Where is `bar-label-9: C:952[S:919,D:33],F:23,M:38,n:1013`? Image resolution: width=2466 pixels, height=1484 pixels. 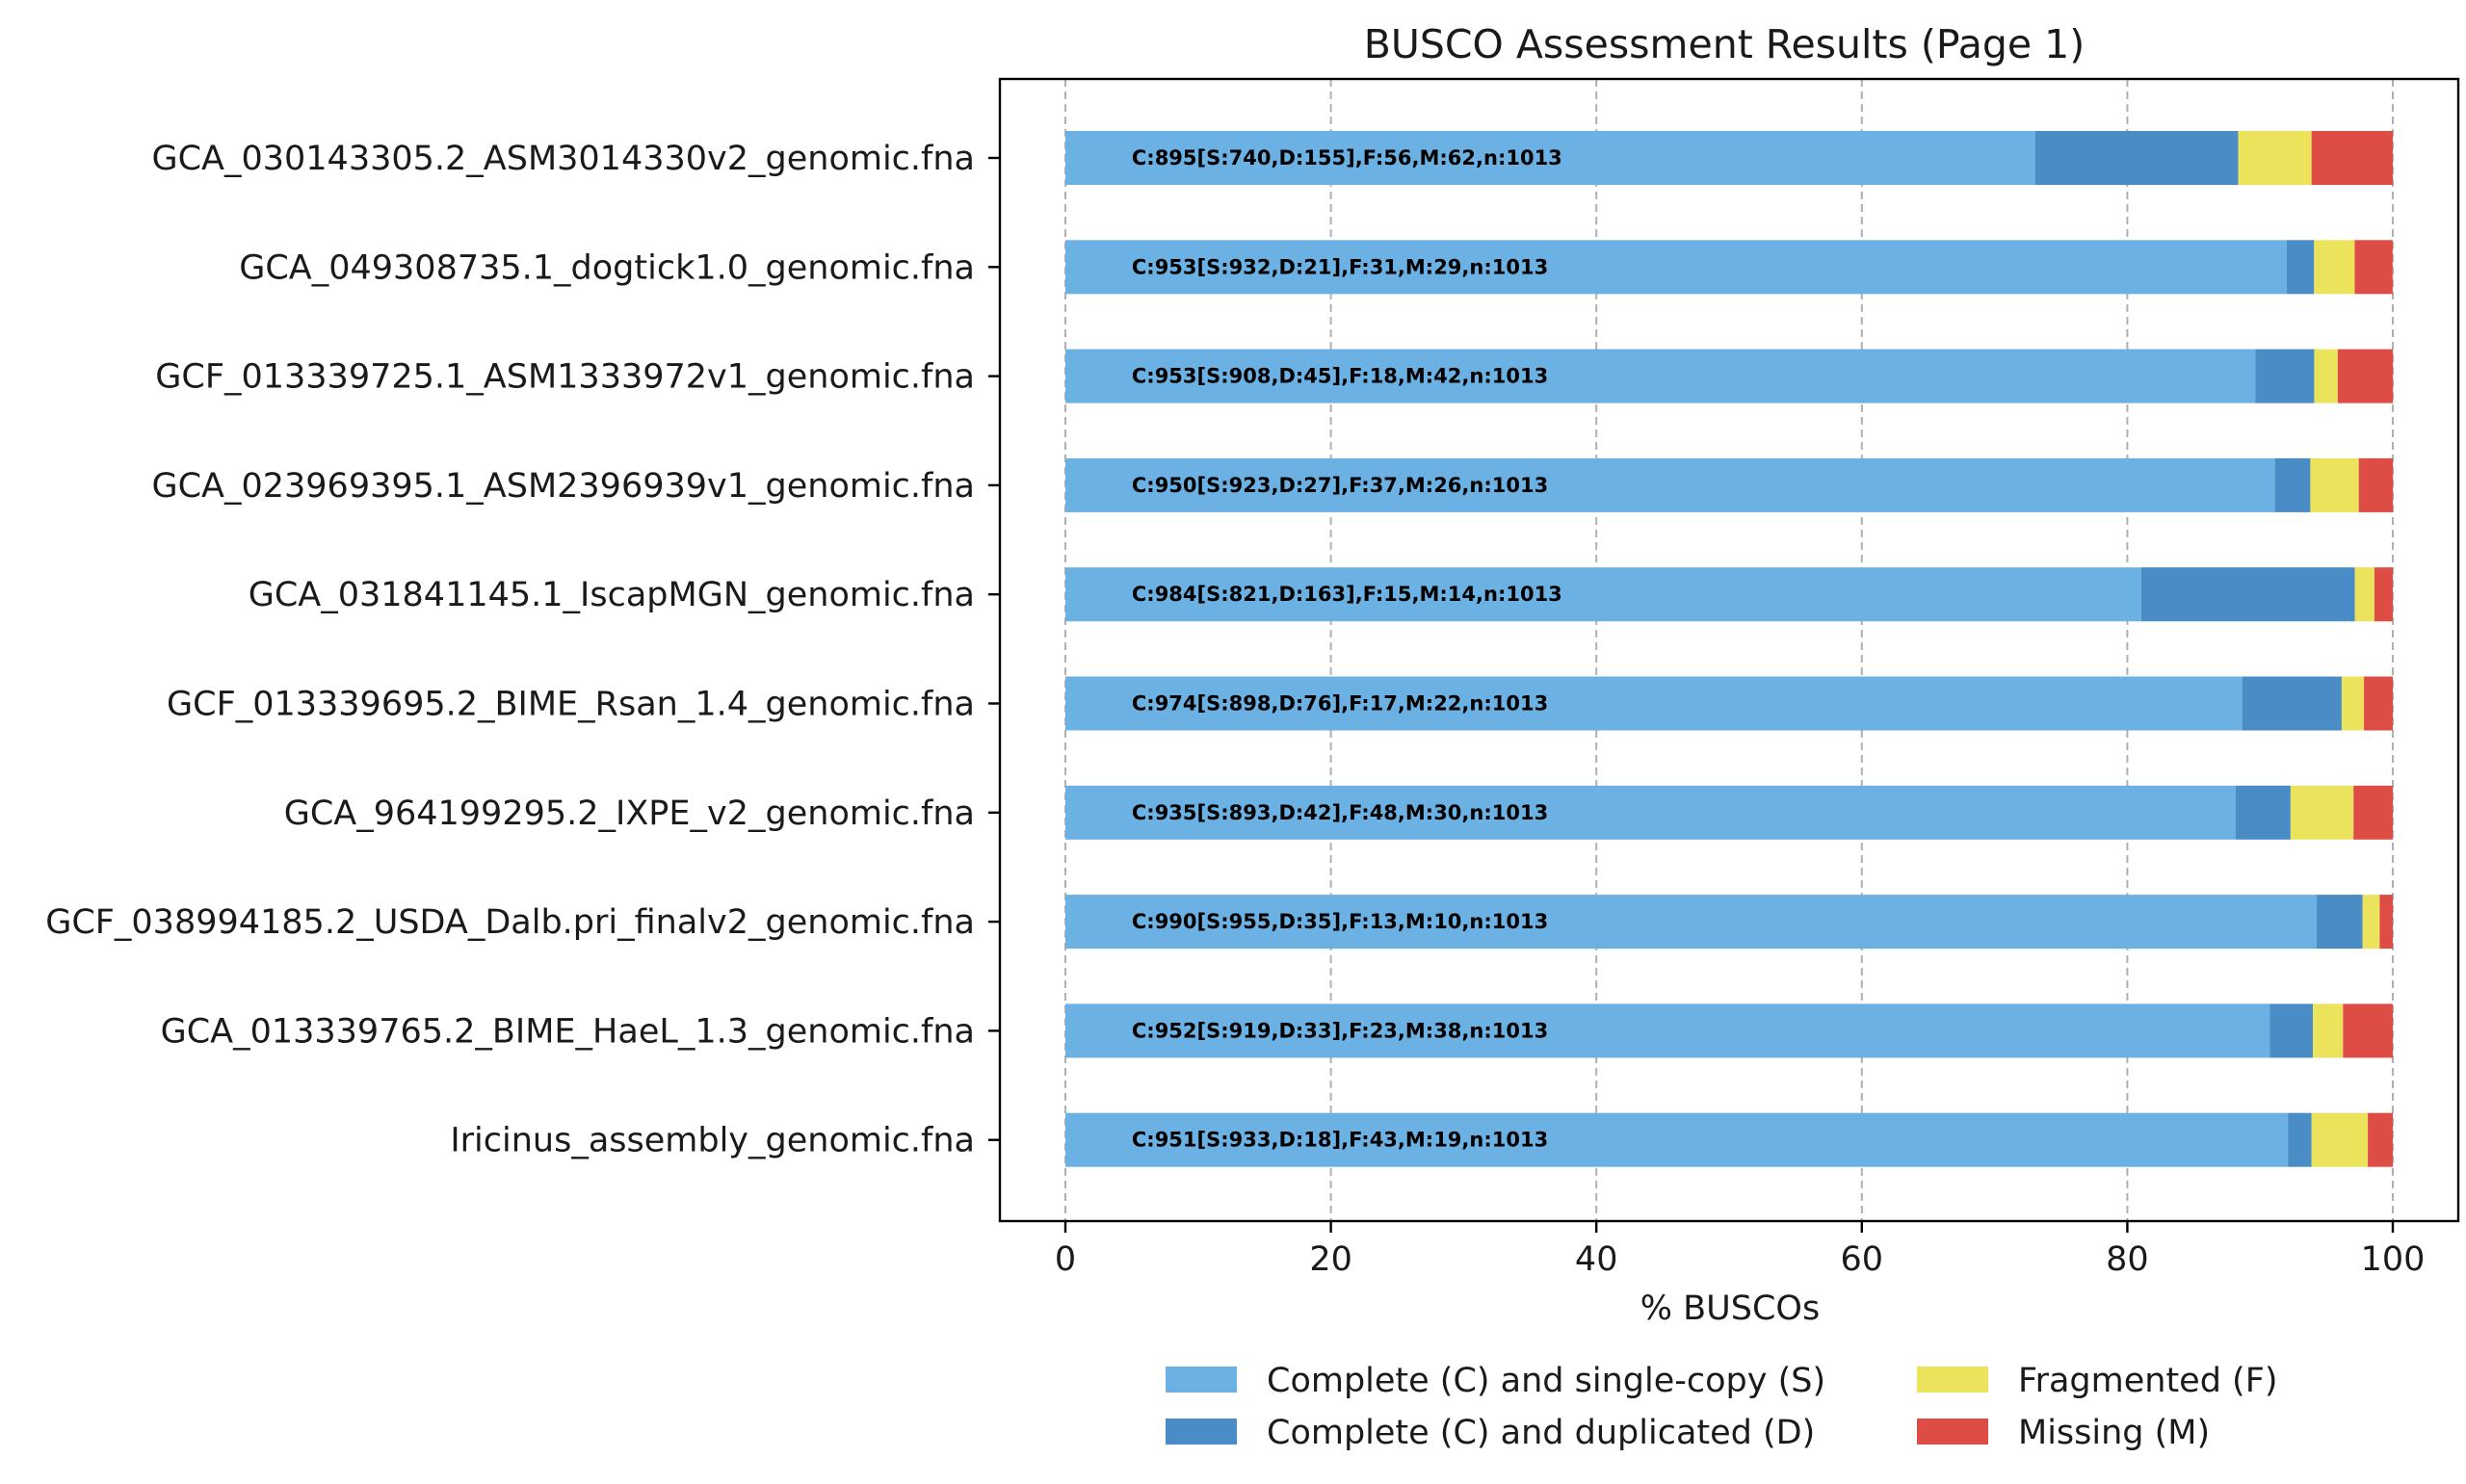
bar-label-9: C:952[S:919,D:33],F:23,M:38,n:1013 is located at coordinates (1340, 1030).